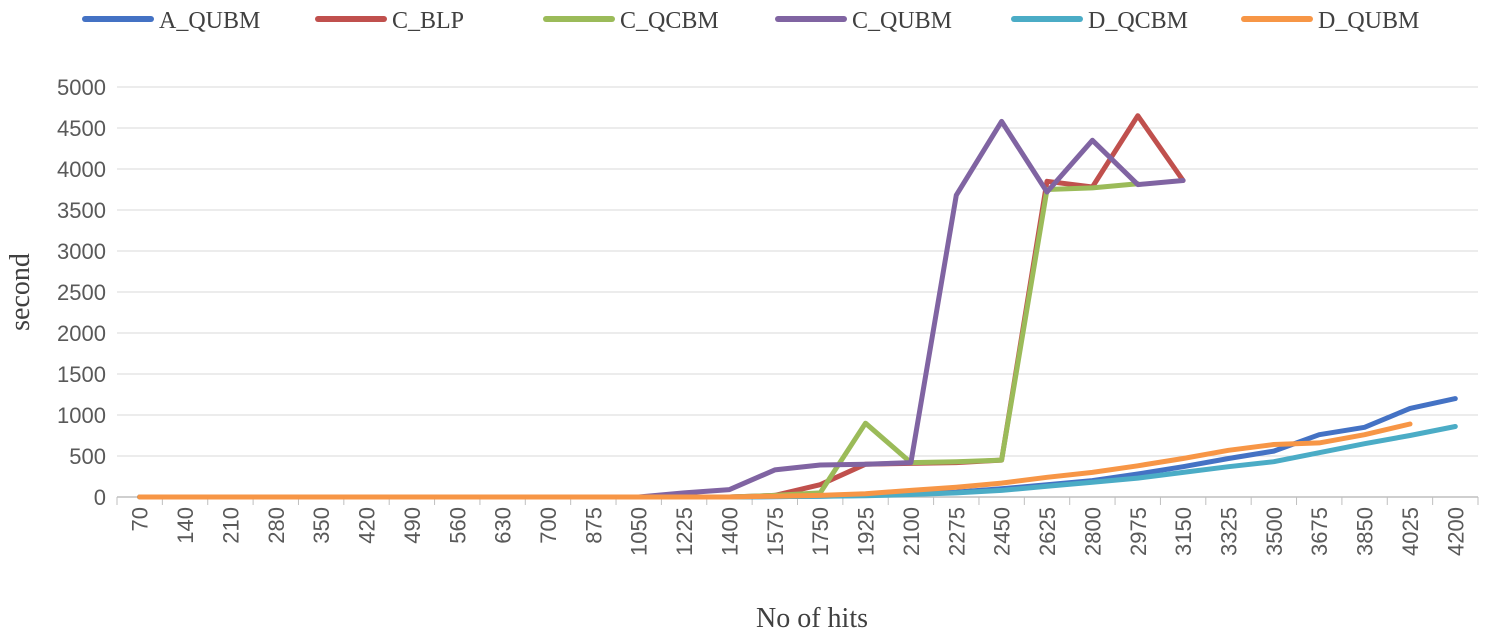 Image resolution: width=1493 pixels, height=640 pixels. What do you see at coordinates (1002, 531) in the screenshot?
I see `x-tick-label: 2450` at bounding box center [1002, 531].